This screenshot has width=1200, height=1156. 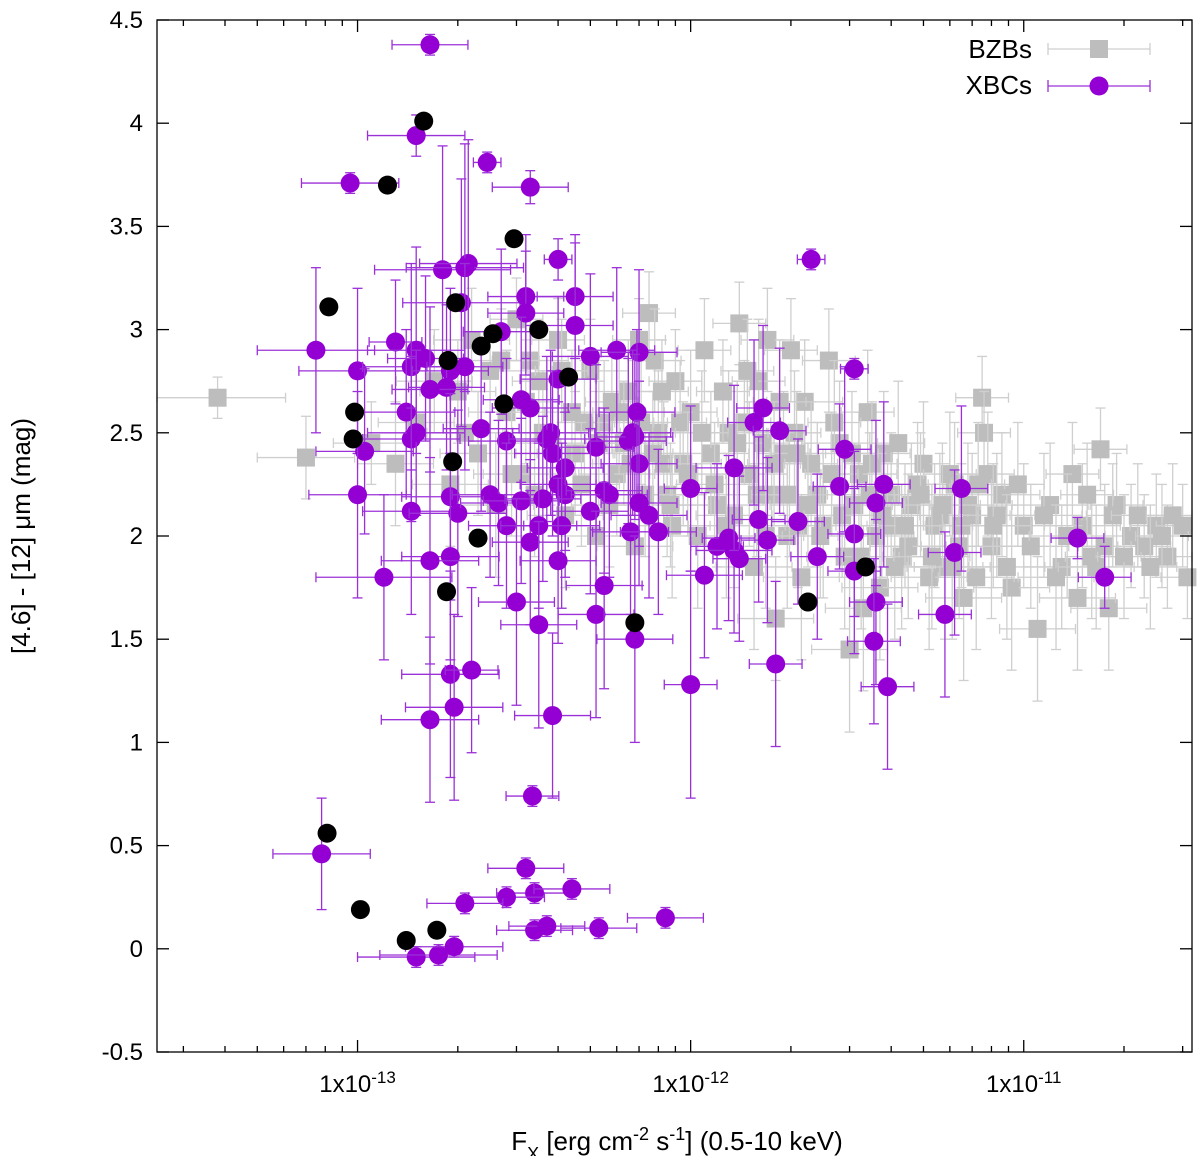 What do you see at coordinates (136, 949) in the screenshot?
I see `y-tick-label: 0` at bounding box center [136, 949].